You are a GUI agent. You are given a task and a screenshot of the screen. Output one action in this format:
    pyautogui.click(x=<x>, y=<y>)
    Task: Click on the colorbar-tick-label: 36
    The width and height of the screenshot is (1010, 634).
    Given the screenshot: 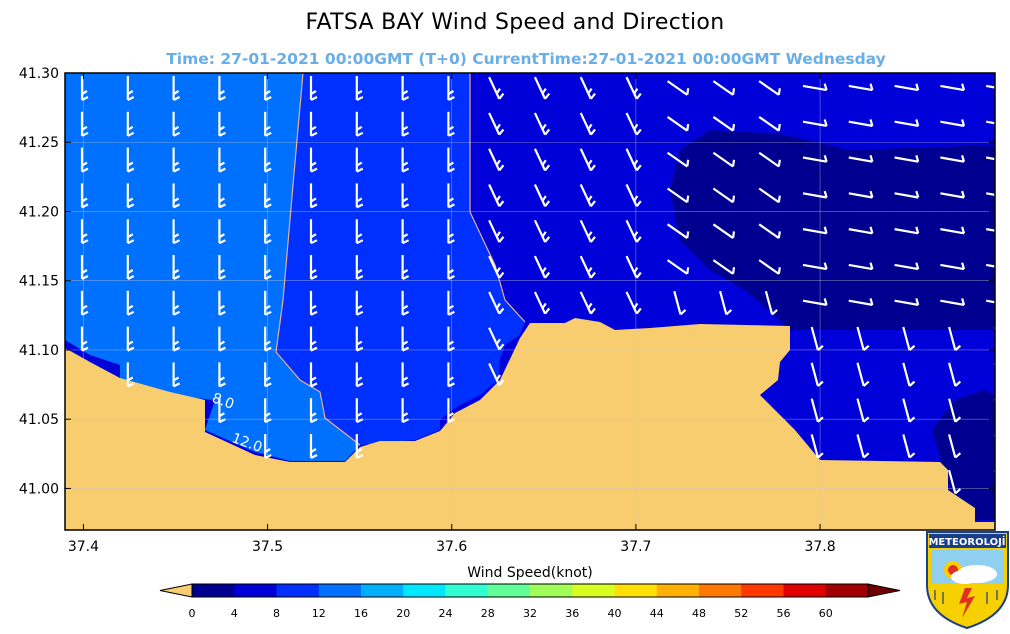 What is the action you would take?
    pyautogui.click(x=572, y=613)
    